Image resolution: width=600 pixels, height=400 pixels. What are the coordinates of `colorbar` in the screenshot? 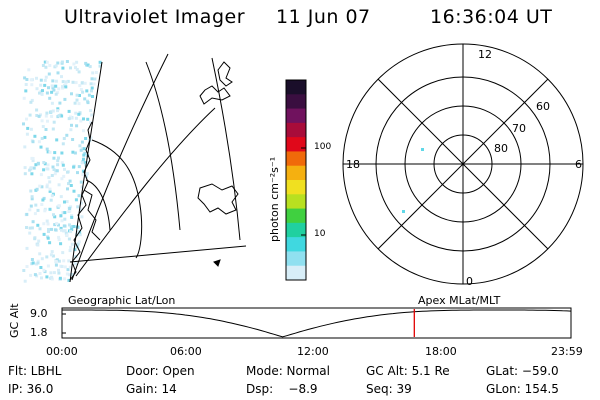 It's located at (296, 180).